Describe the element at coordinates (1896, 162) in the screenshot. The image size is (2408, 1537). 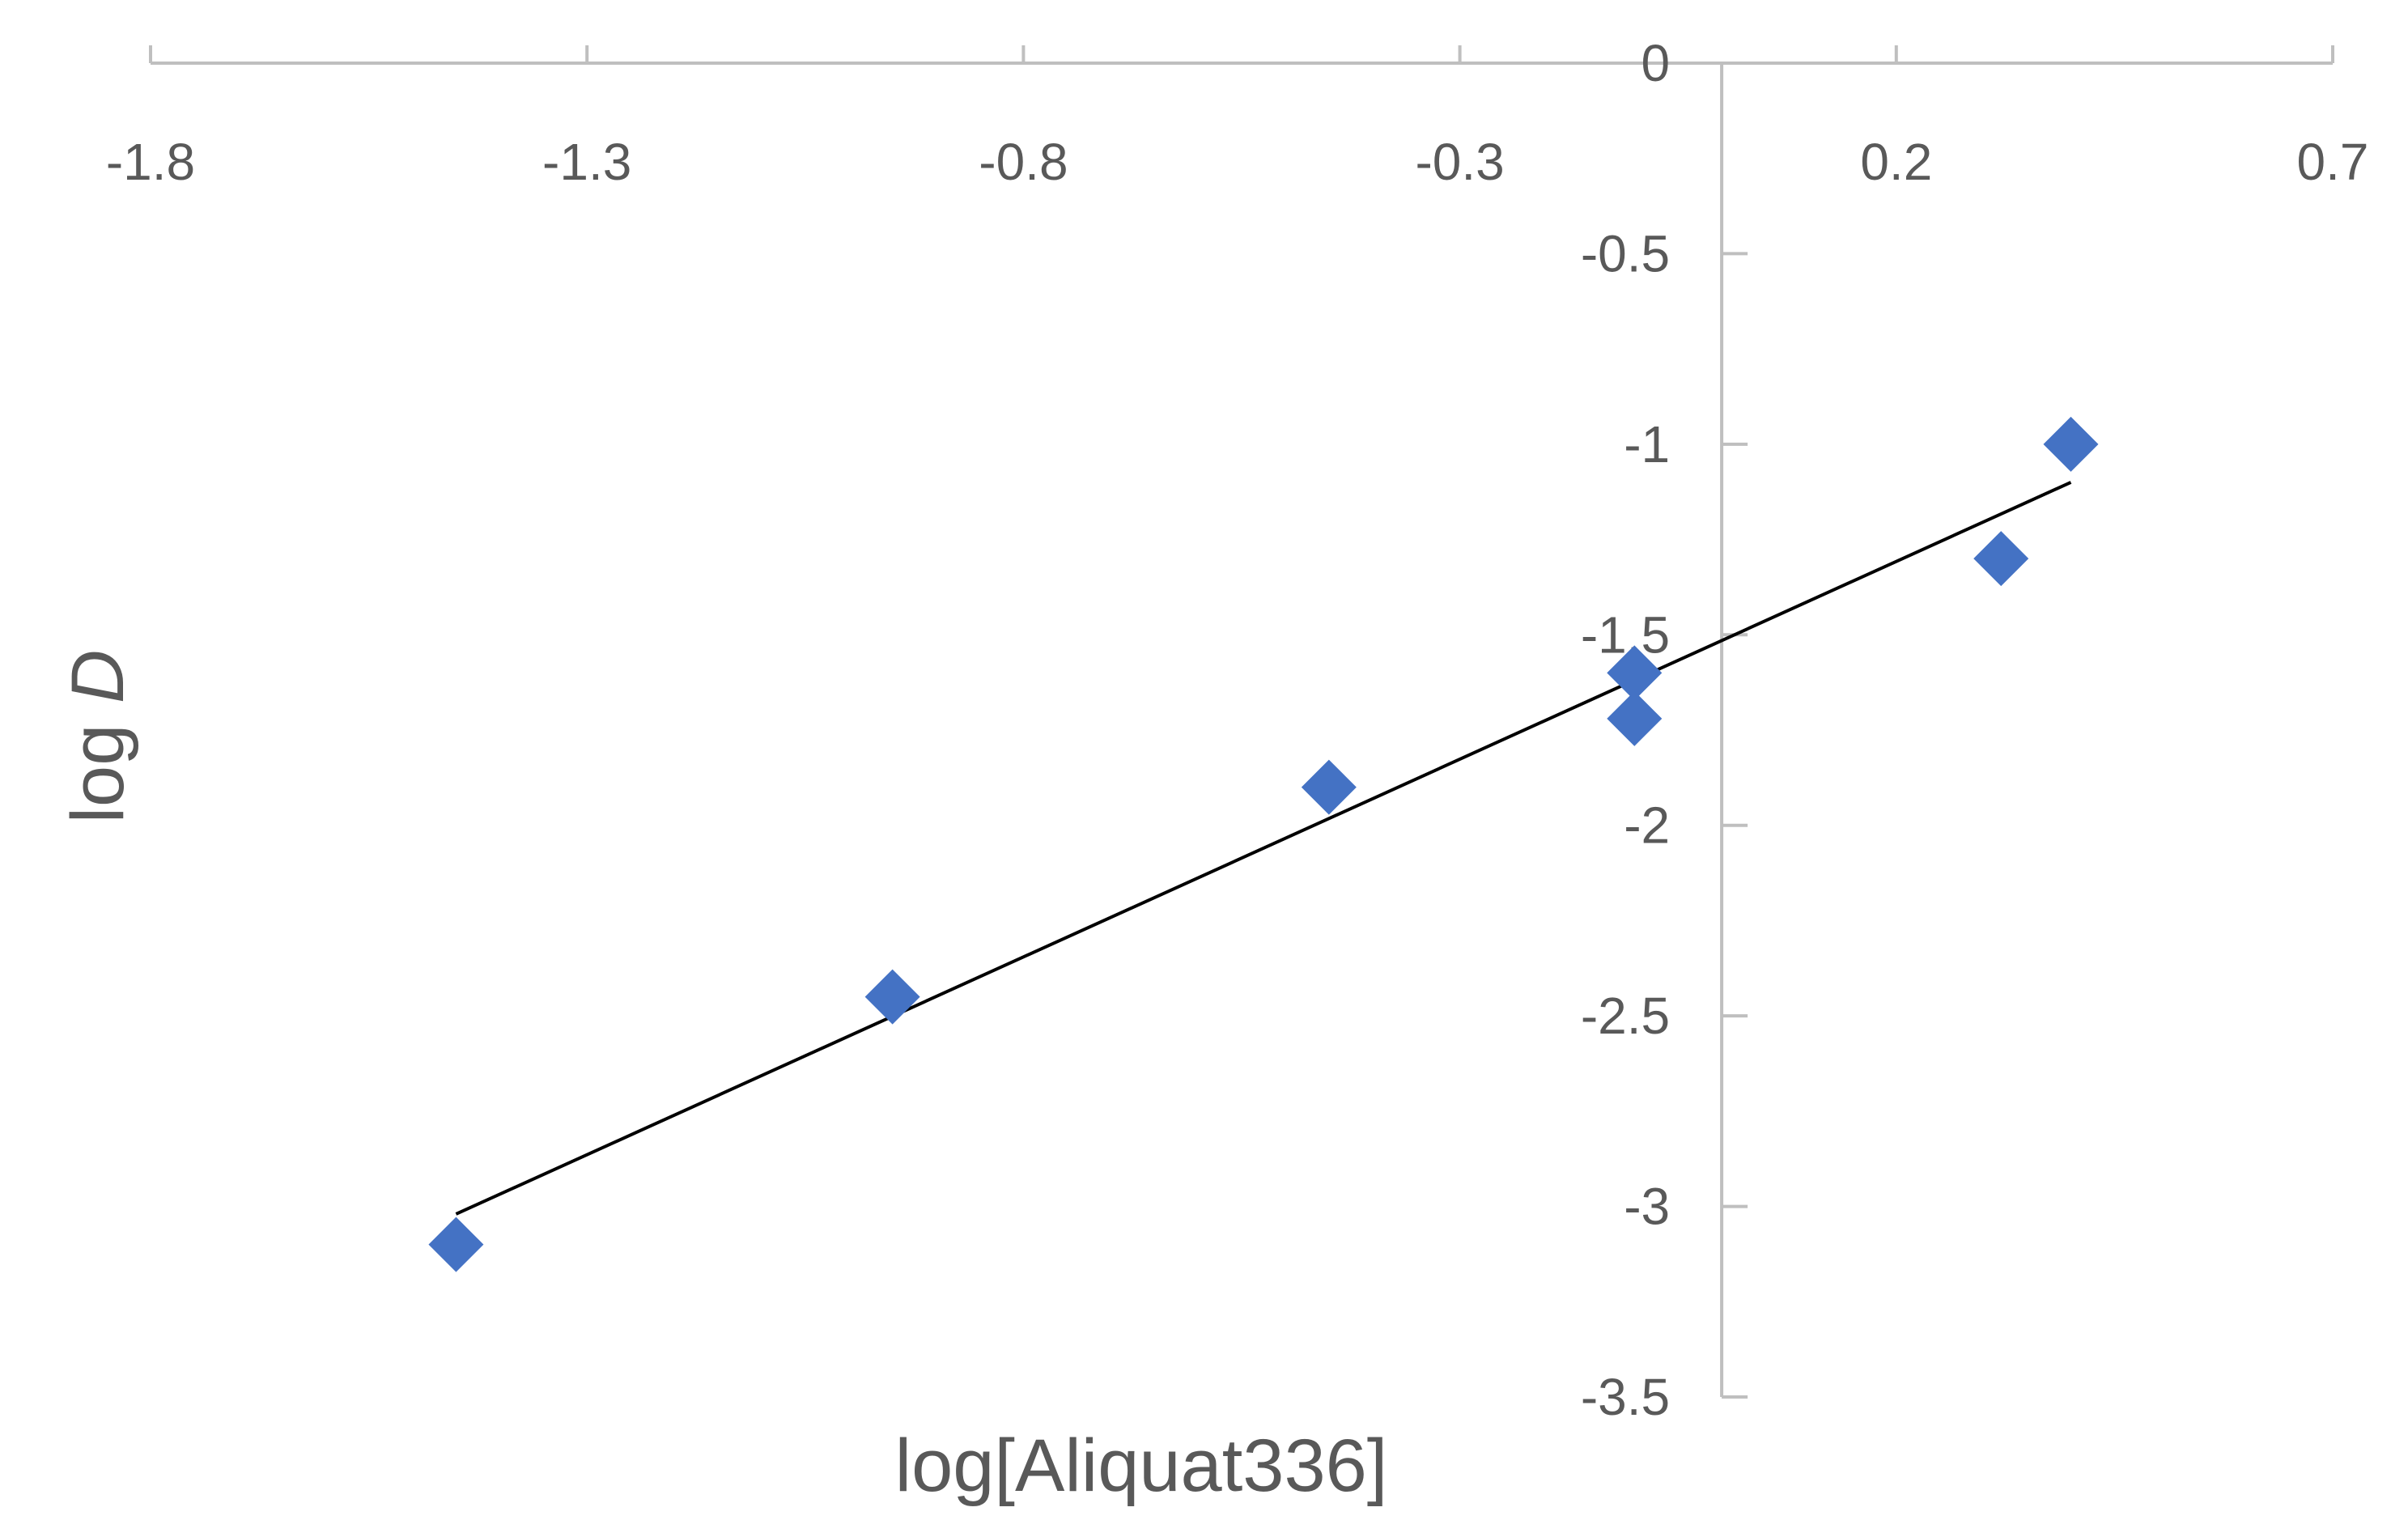
I see `x-tick-label: 0.2` at that location.